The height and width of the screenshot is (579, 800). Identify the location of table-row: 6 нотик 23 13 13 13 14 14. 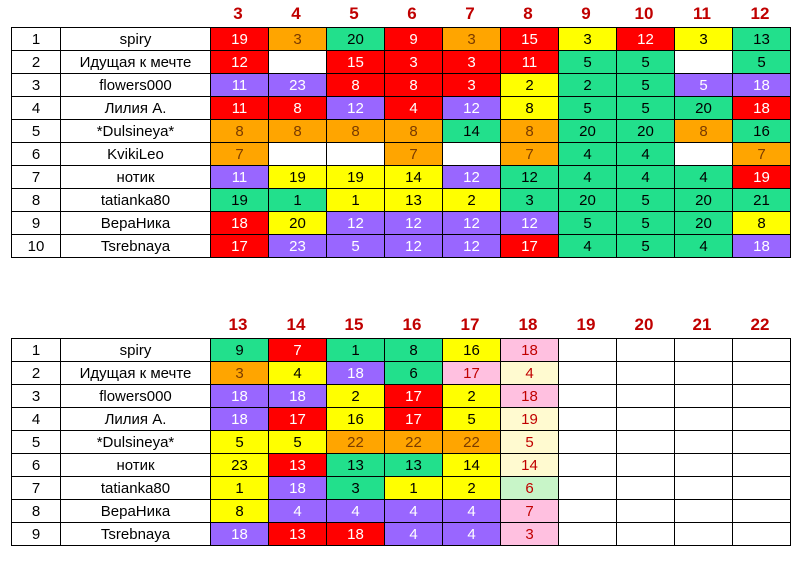
(401, 465).